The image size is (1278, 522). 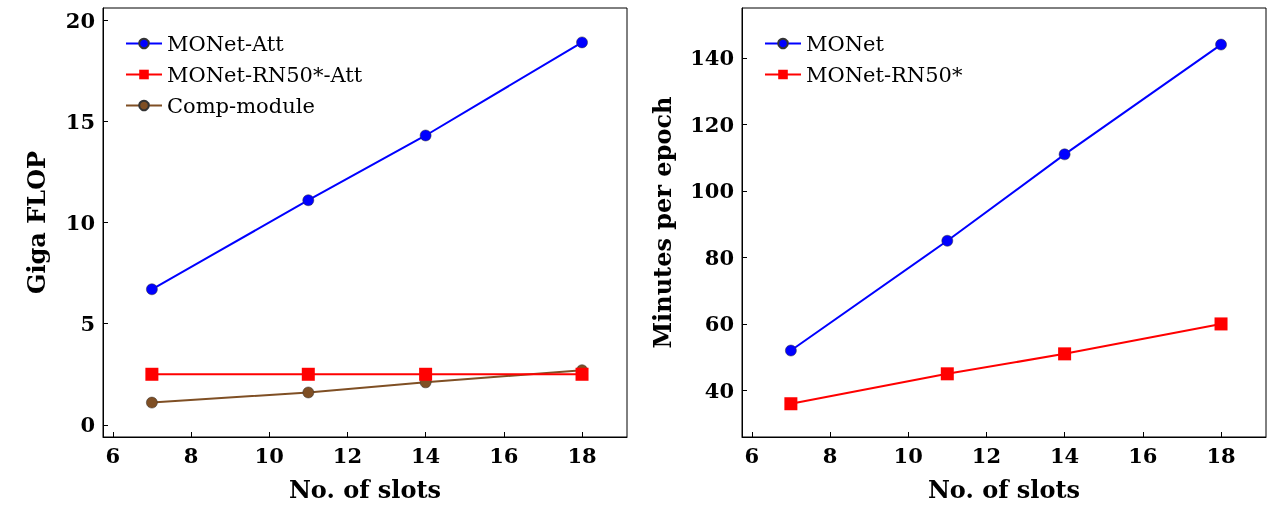 I want to click on legend-label: MONet, so click(x=845, y=43).